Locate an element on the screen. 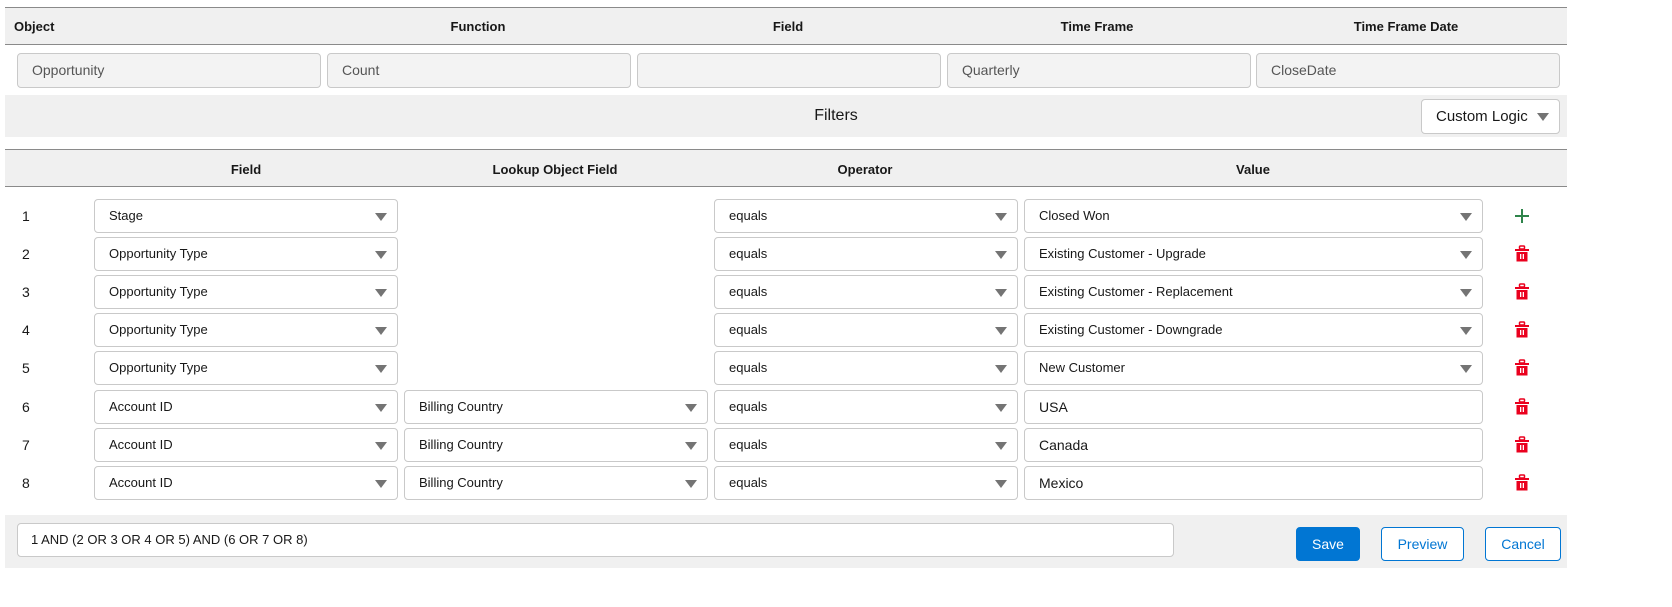 The width and height of the screenshot is (1672, 607). field-select-value: Stage is located at coordinates (126, 215).